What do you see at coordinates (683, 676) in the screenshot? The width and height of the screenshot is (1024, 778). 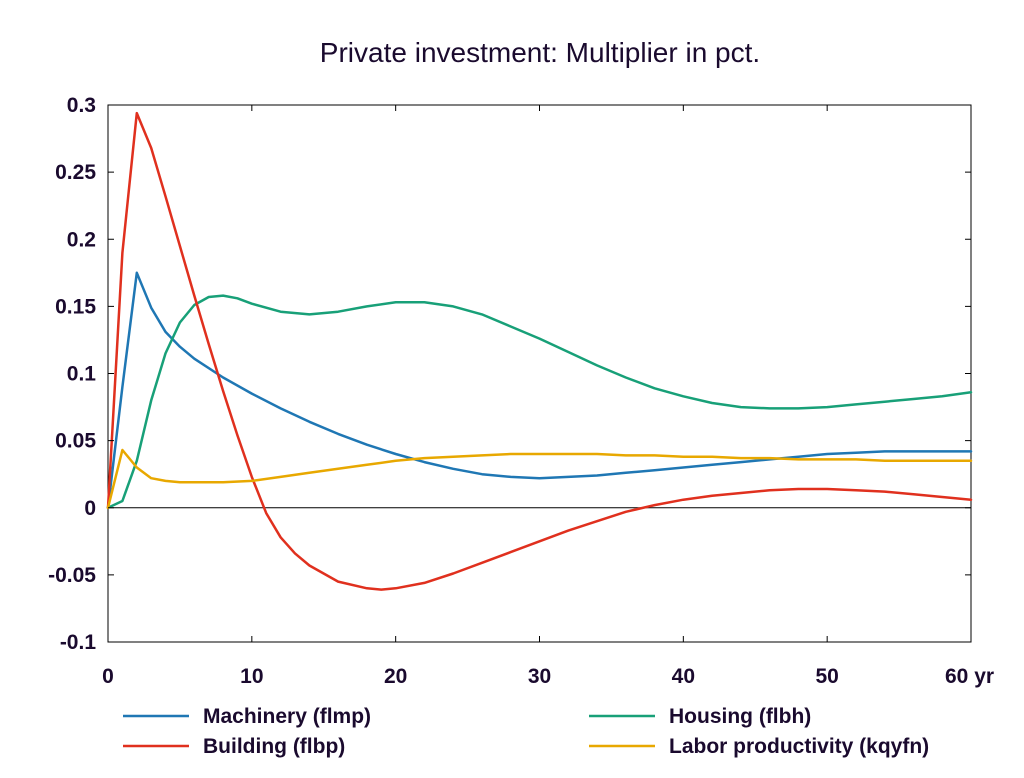 I see `x-tick-label: 40` at bounding box center [683, 676].